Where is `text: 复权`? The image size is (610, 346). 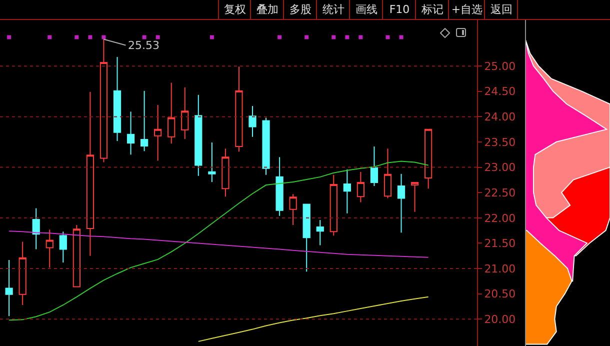
text: 复权 is located at coordinates (234, 9).